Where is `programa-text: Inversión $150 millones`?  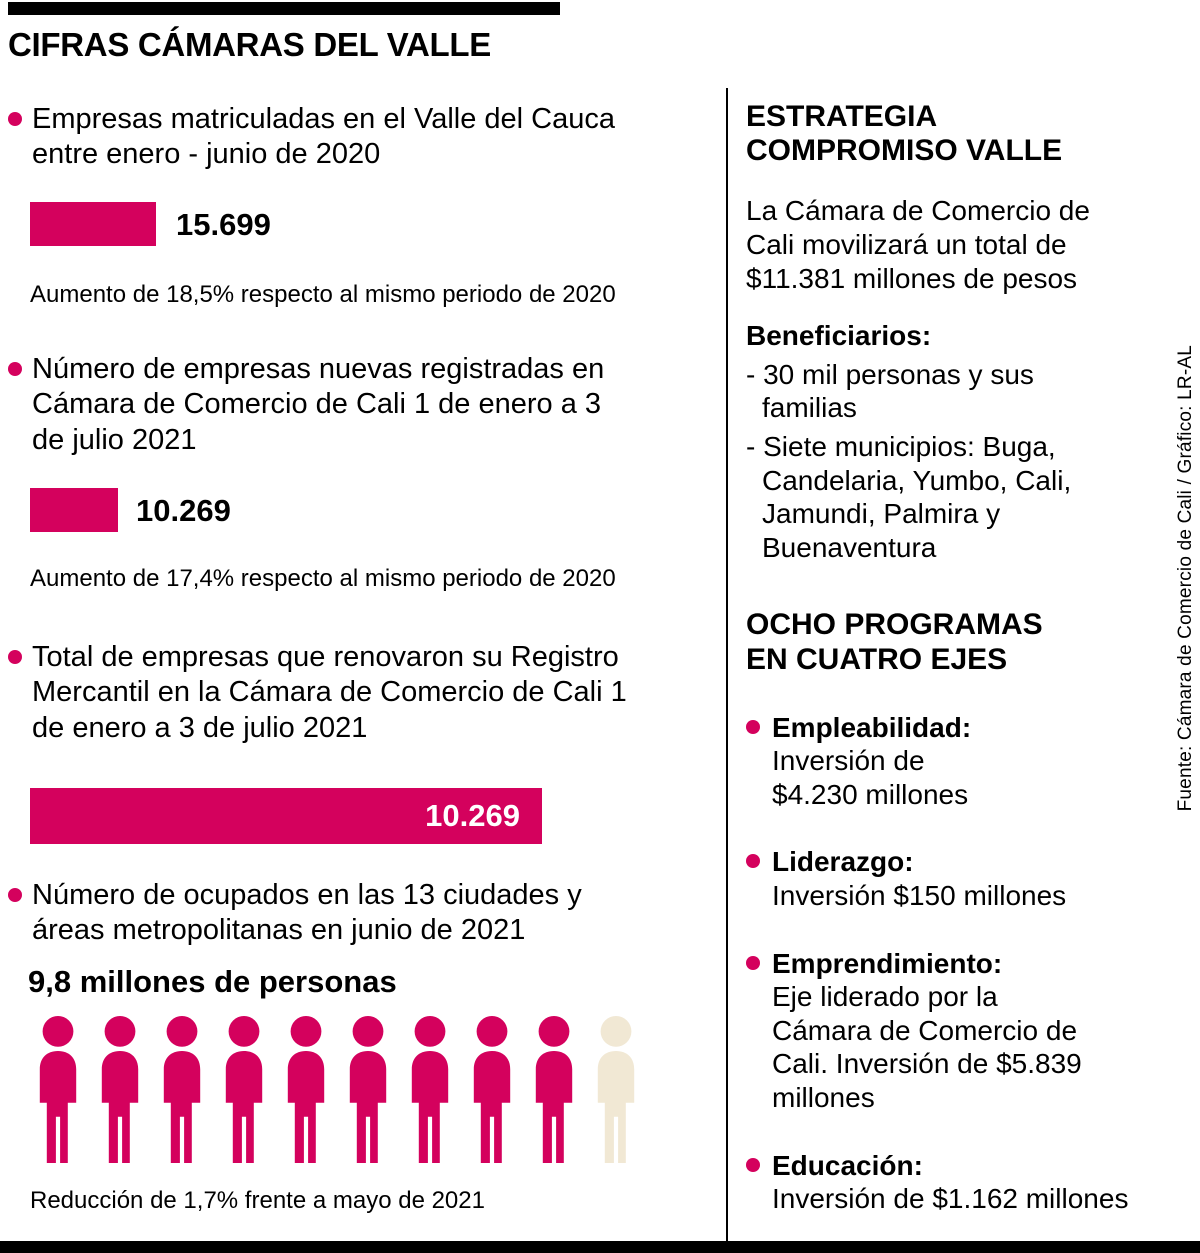 programa-text: Inversión $150 millones is located at coordinates (919, 896).